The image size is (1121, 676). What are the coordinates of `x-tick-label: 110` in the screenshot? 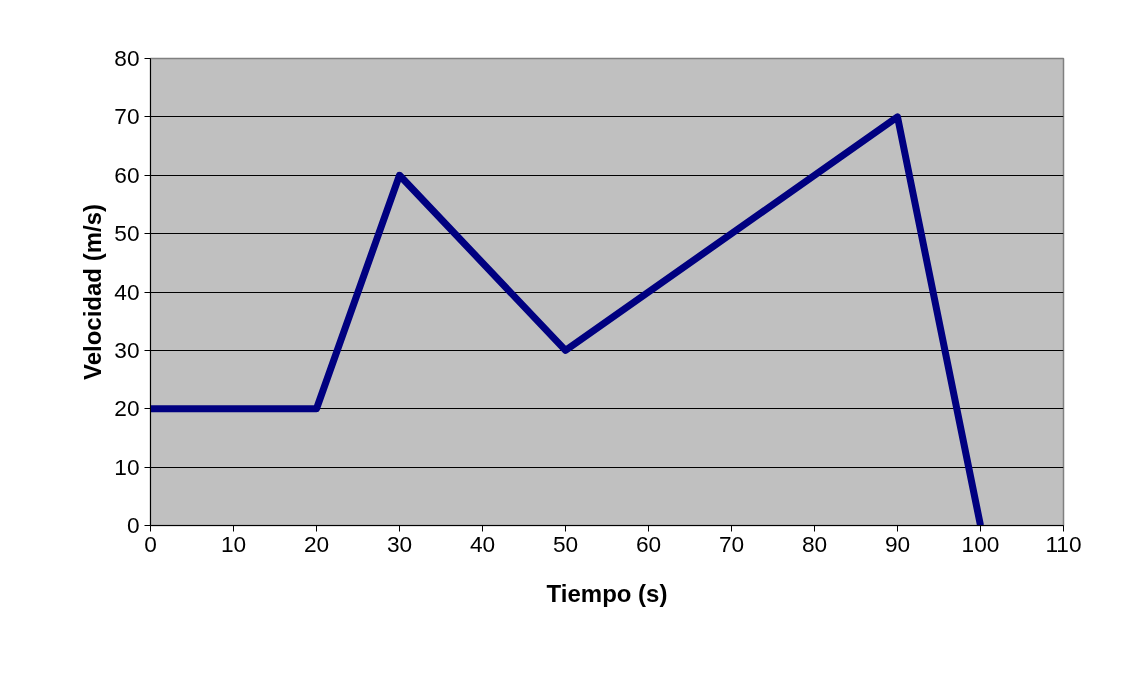 It's located at (1063, 543).